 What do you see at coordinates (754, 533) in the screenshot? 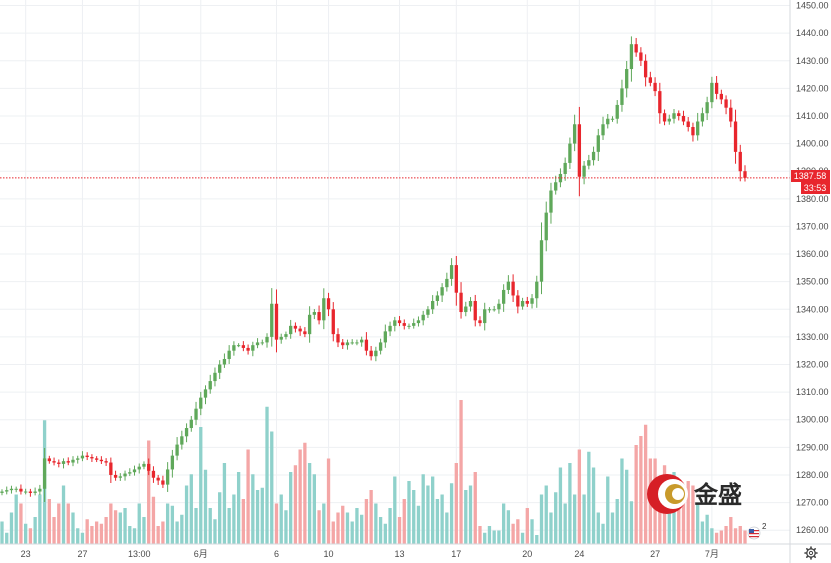
I see `us-flag-icon` at bounding box center [754, 533].